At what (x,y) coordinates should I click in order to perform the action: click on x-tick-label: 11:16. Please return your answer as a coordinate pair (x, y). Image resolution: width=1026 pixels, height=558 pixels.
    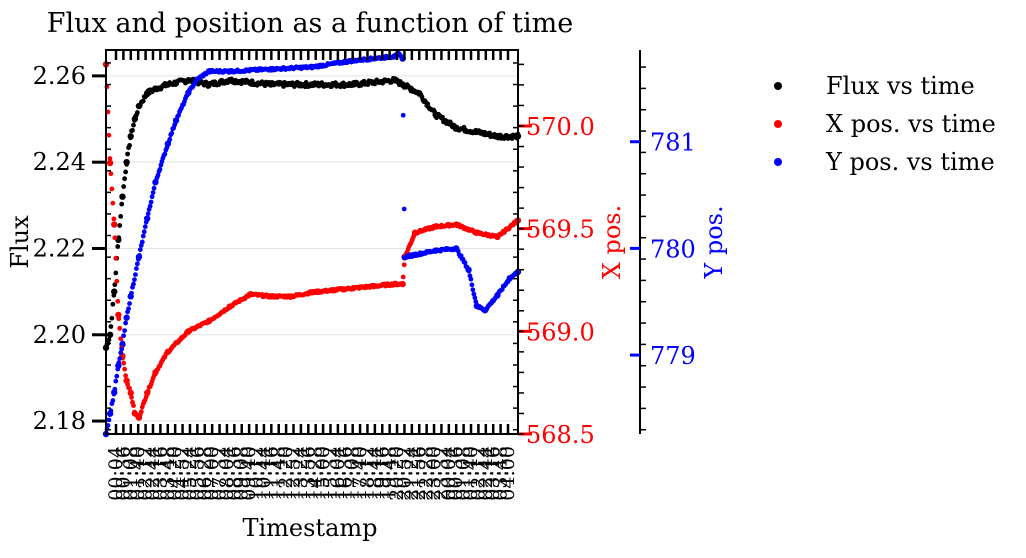
    Looking at the image, I should click on (271, 473).